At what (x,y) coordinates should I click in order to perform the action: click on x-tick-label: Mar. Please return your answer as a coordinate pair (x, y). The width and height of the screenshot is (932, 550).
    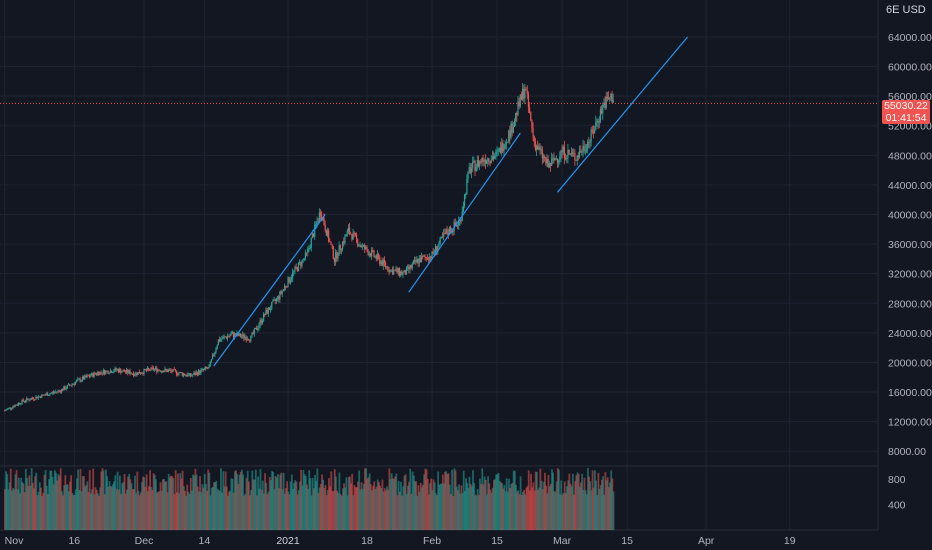
    Looking at the image, I should click on (562, 541).